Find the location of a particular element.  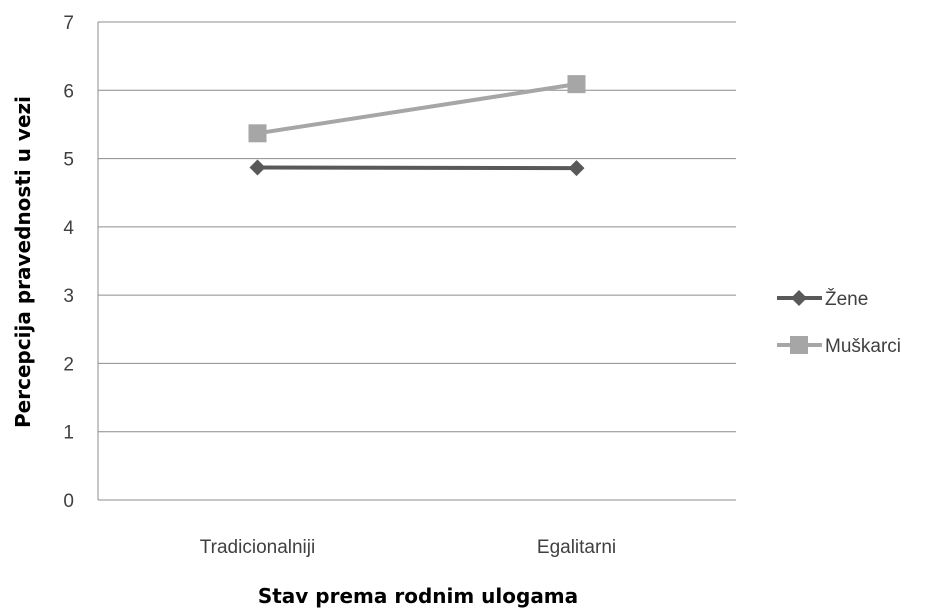

legend-item: Žene is located at coordinates (822, 299).